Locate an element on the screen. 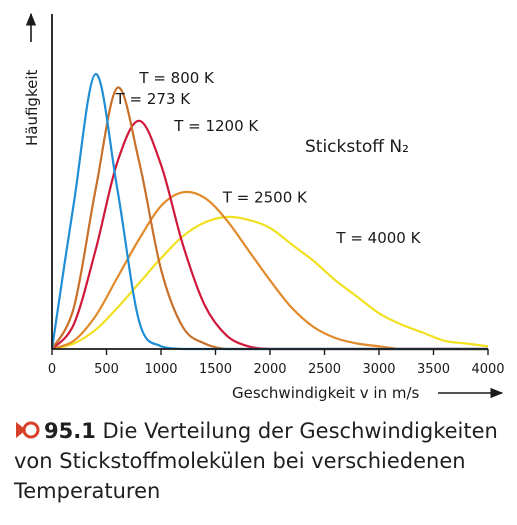 This screenshot has width=517, height=525. series-label: T = 1200 K is located at coordinates (216, 126).